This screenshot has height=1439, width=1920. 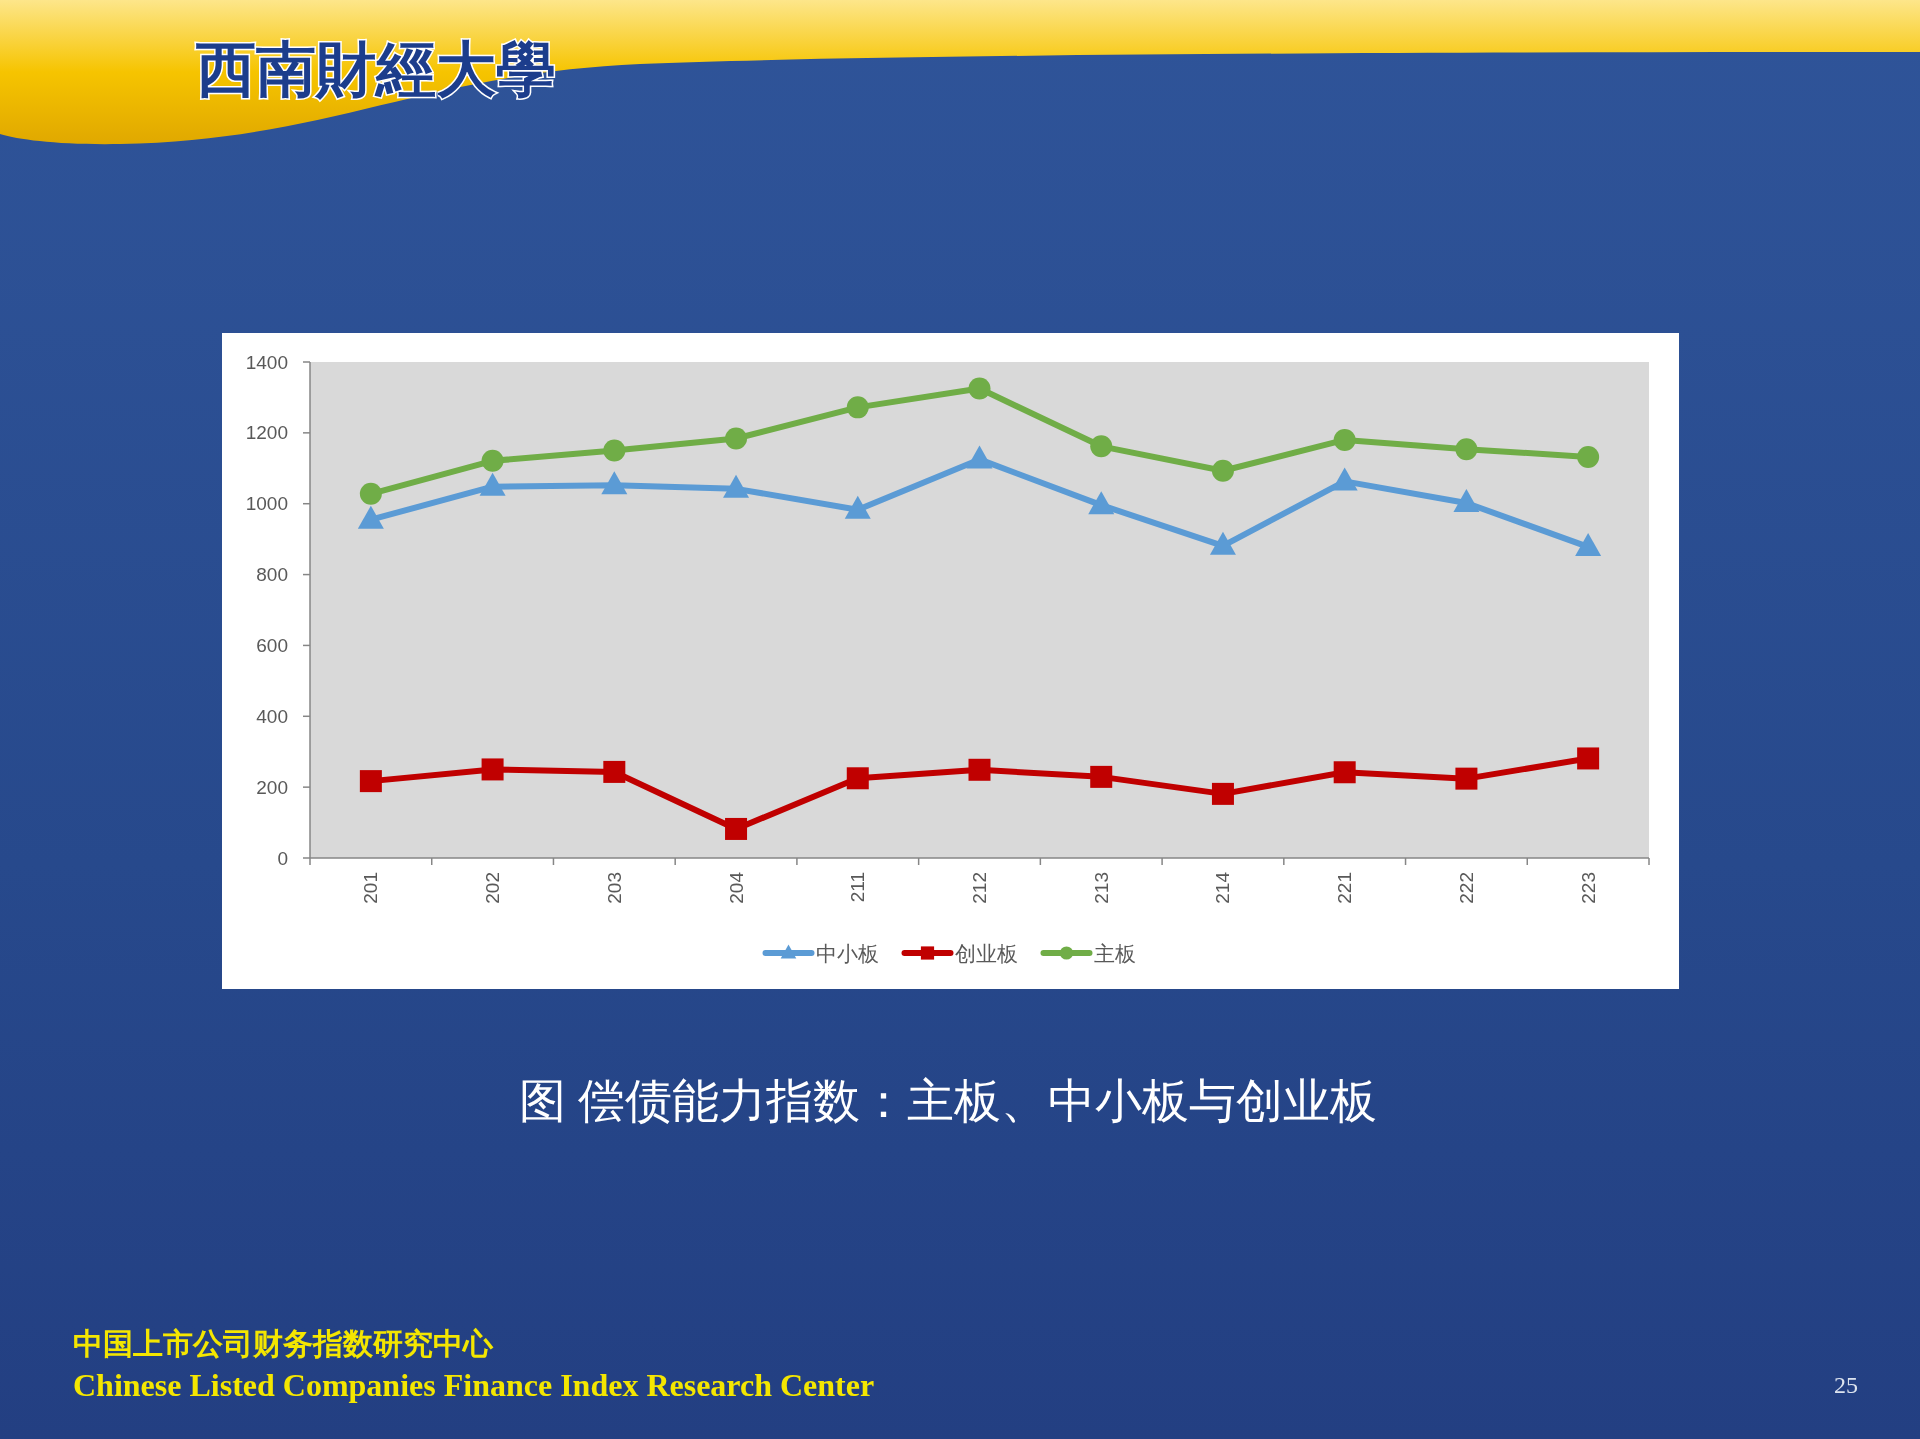 I want to click on annotation: Chinese Listed Companies Finance Index Research Center, so click(x=474, y=1385).